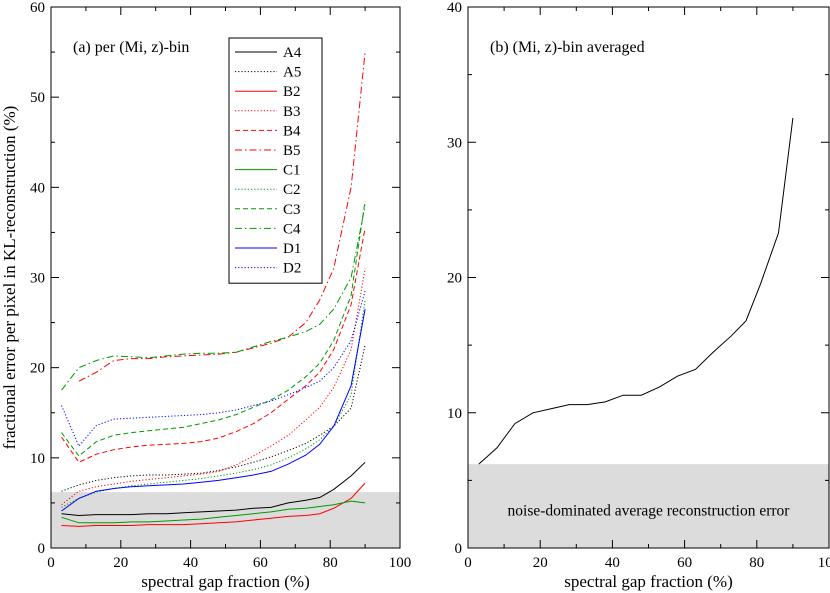 This screenshot has height=593, width=830. I want to click on legend-label-a4: A4, so click(292, 53).